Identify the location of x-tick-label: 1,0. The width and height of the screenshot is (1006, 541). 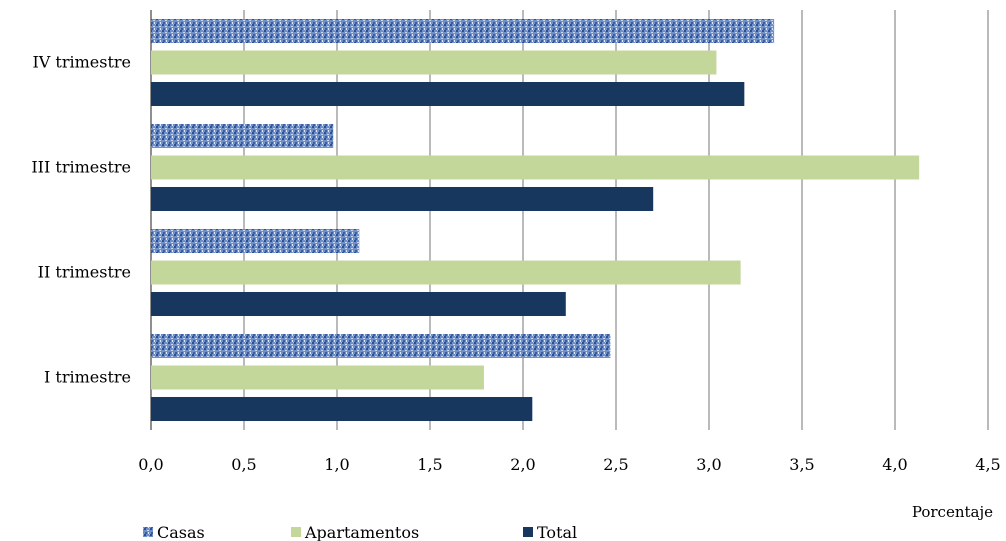
(336, 464).